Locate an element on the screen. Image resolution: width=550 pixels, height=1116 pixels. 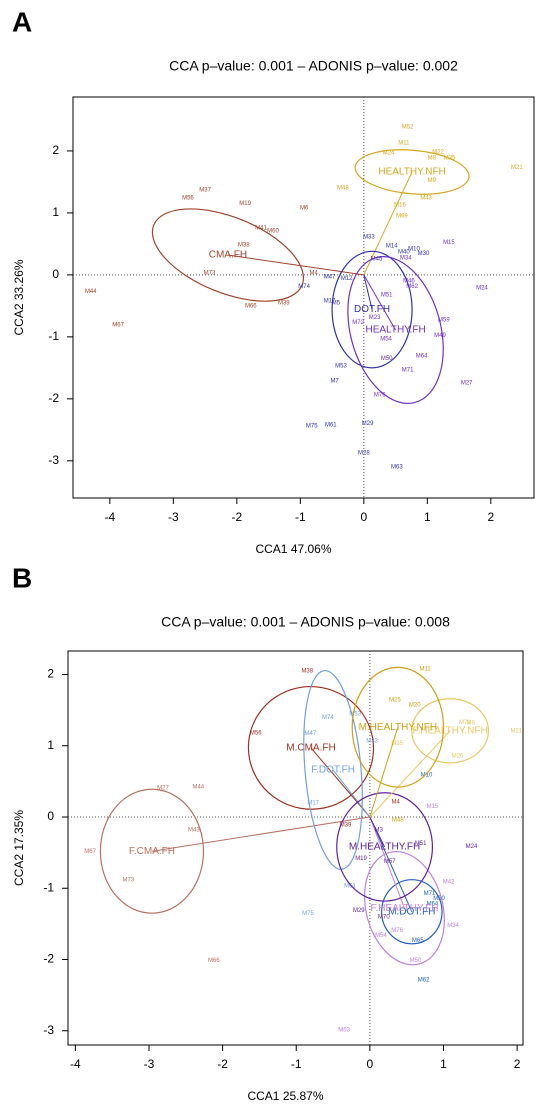
x-tick-label: -2 is located at coordinates (236, 517).